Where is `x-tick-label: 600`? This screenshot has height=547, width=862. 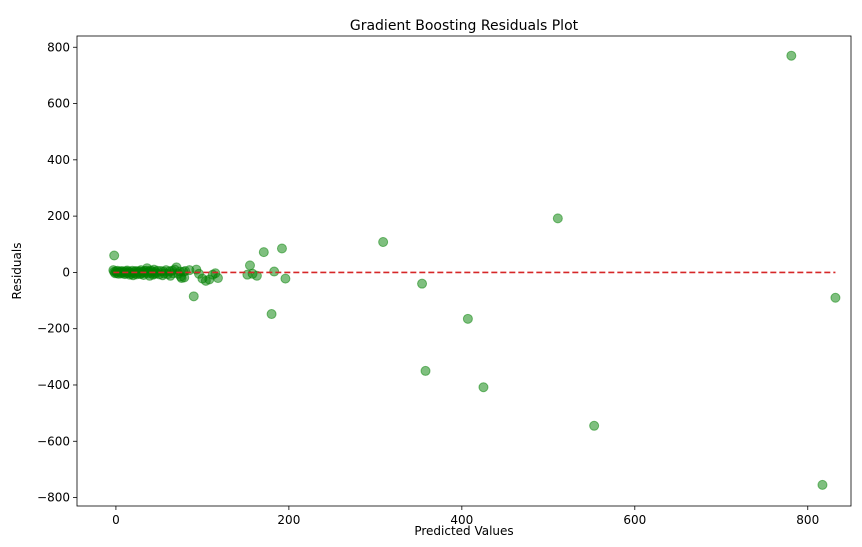 x-tick-label: 600 is located at coordinates (634, 520).